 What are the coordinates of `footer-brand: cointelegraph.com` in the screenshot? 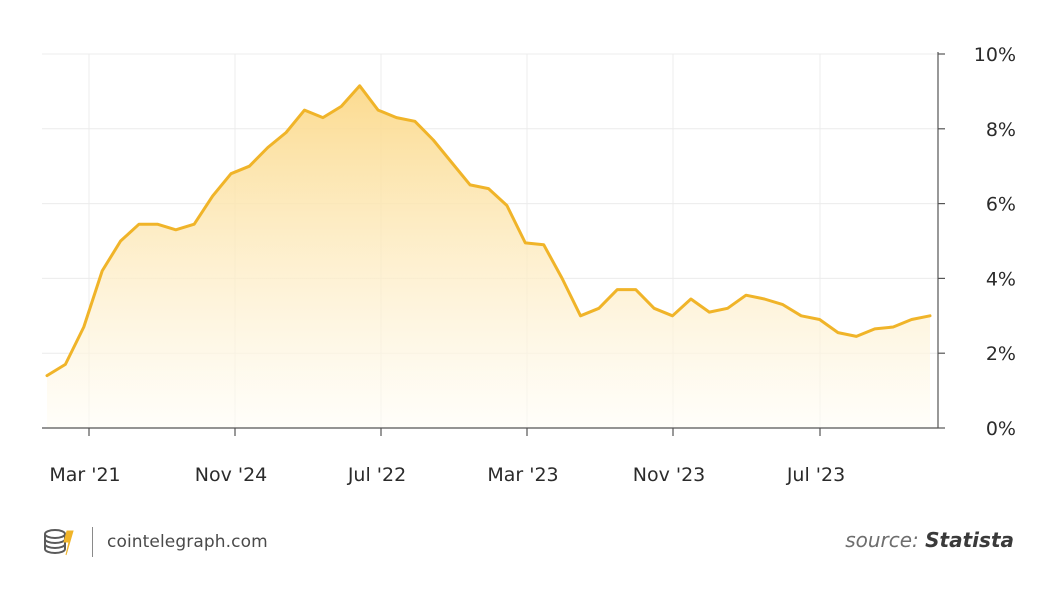 It's located at (155, 542).